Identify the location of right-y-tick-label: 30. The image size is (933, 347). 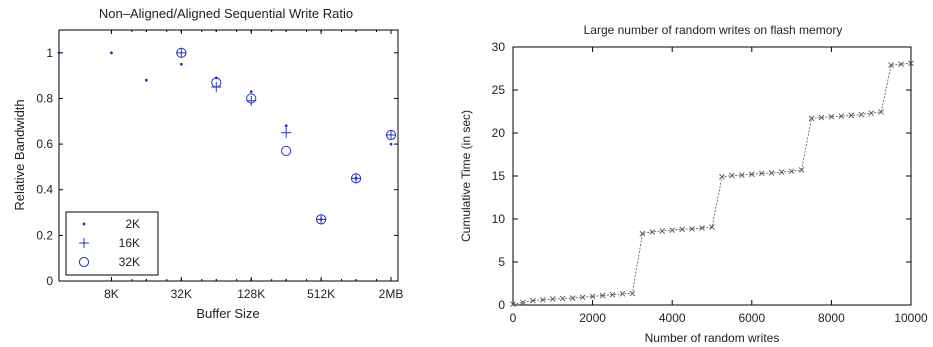
(499, 47).